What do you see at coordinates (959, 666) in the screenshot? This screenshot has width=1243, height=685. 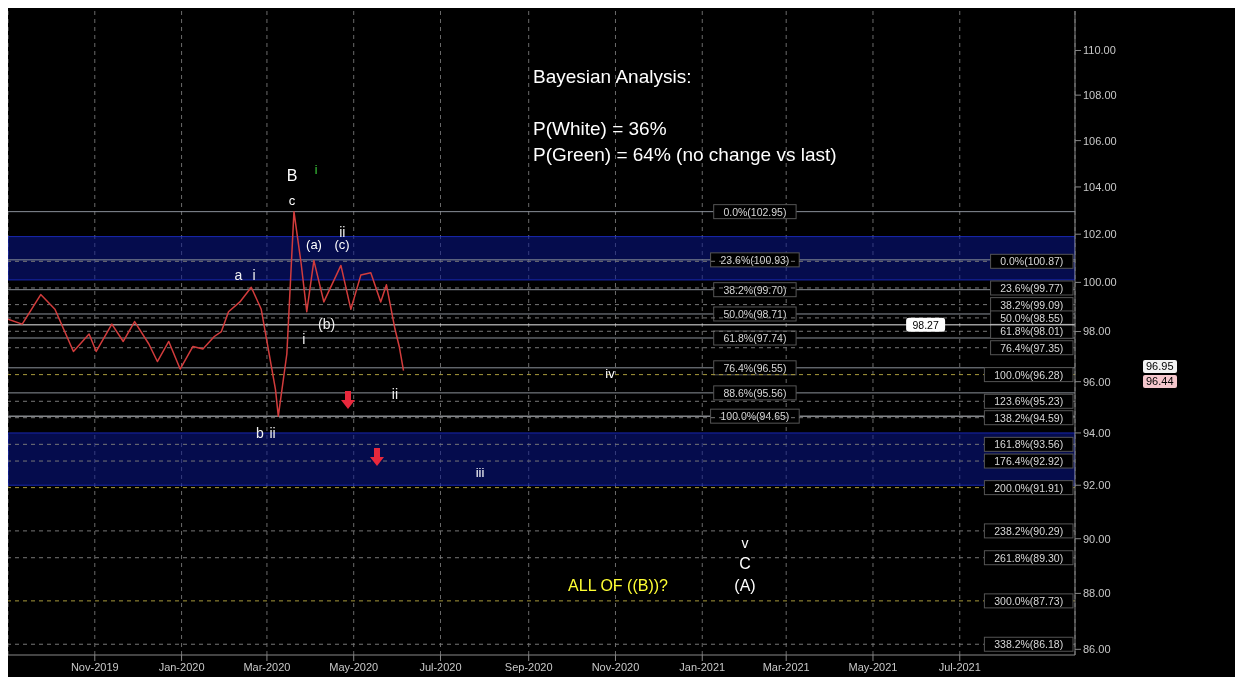 I see `x-tick-label: Jul-2021` at bounding box center [959, 666].